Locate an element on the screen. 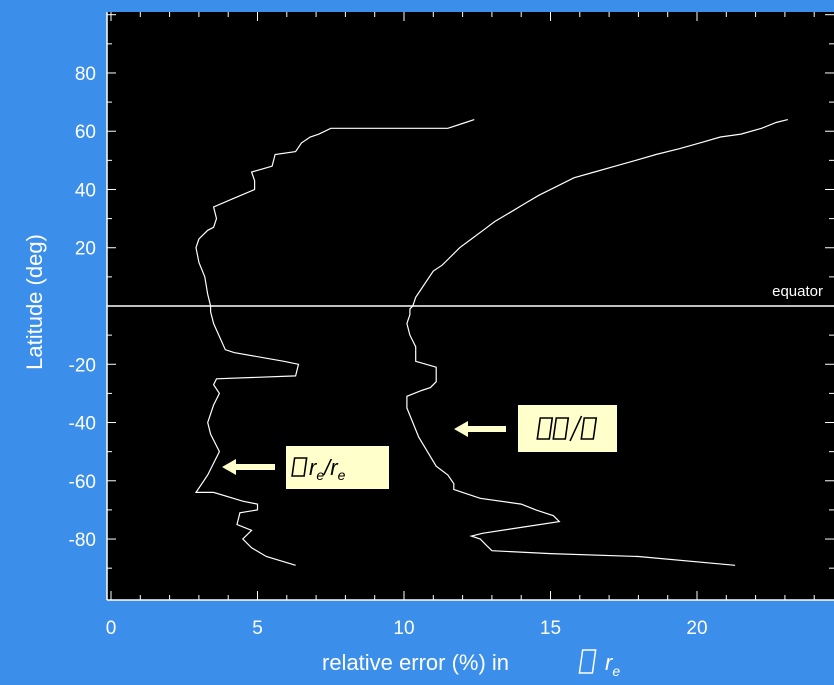 This screenshot has width=834, height=685. x-axis-title: relative error (%) in re is located at coordinates (471, 664).